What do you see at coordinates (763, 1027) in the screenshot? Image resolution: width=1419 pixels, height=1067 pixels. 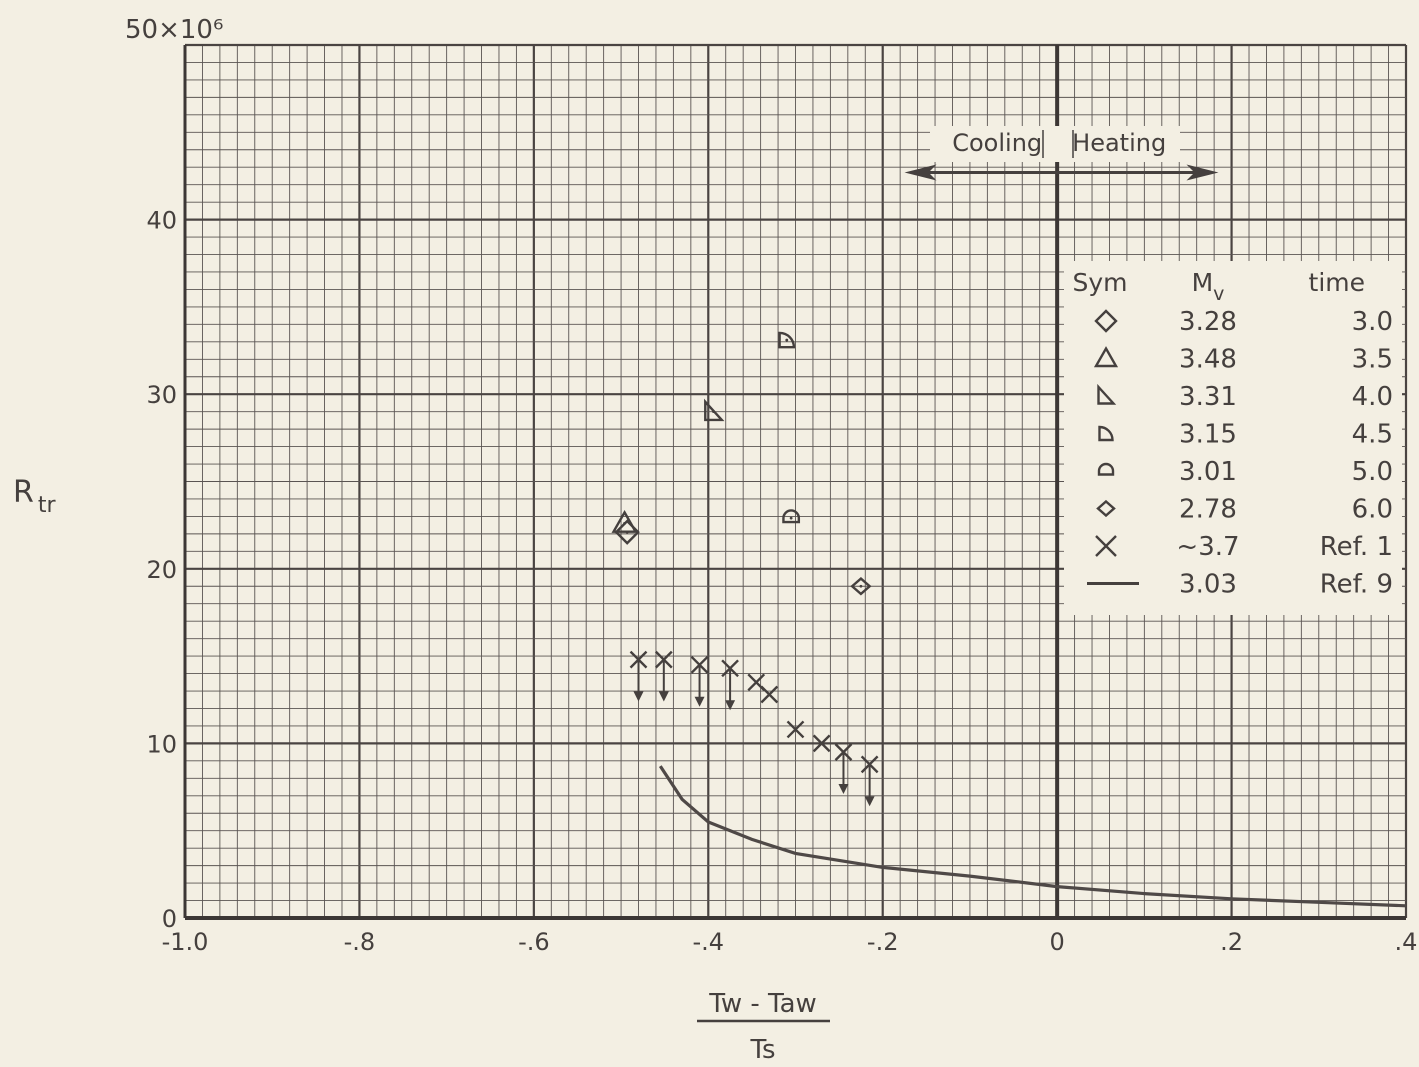 I see `x-axis-label: Tw - Taw Ts` at bounding box center [763, 1027].